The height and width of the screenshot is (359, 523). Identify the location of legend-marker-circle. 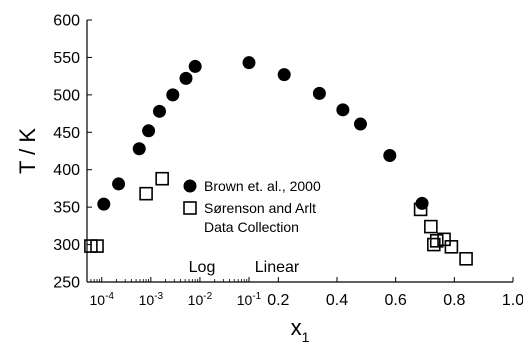
(190, 186).